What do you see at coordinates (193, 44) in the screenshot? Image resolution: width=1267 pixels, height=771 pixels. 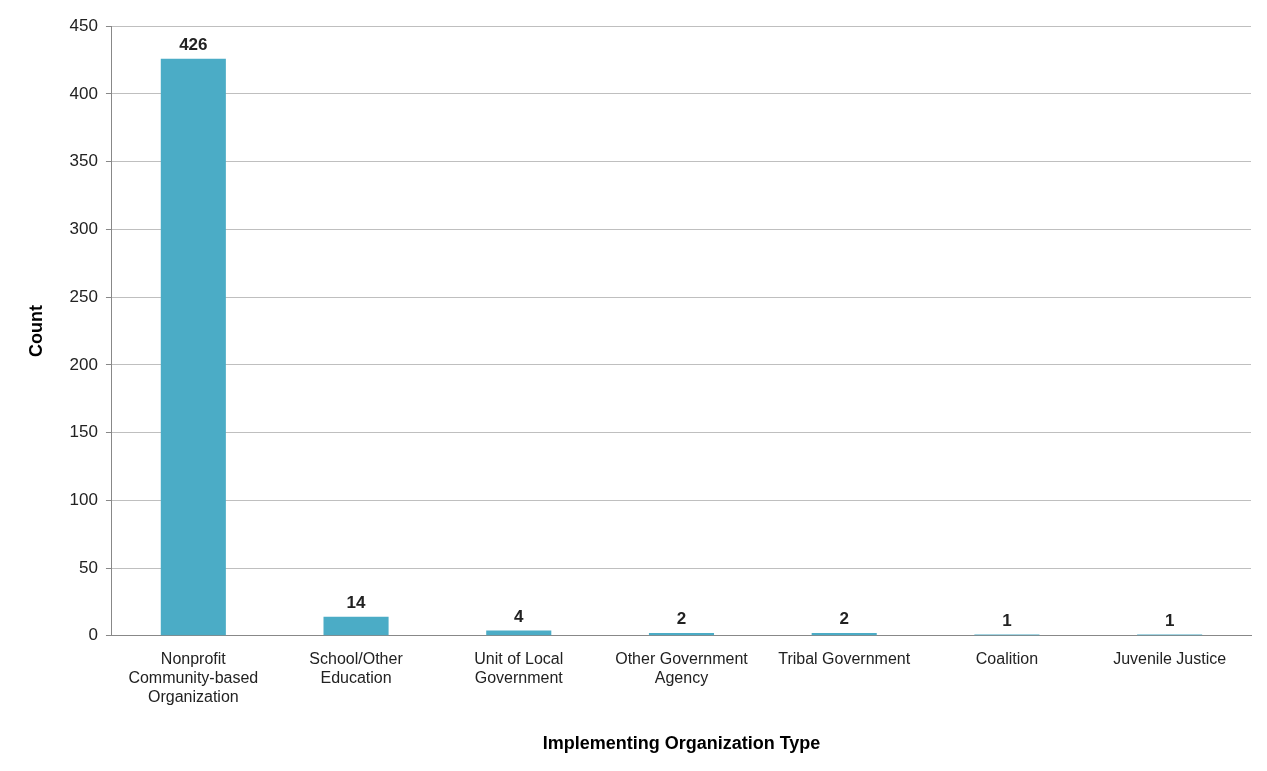 I see `data-label: 426` at bounding box center [193, 44].